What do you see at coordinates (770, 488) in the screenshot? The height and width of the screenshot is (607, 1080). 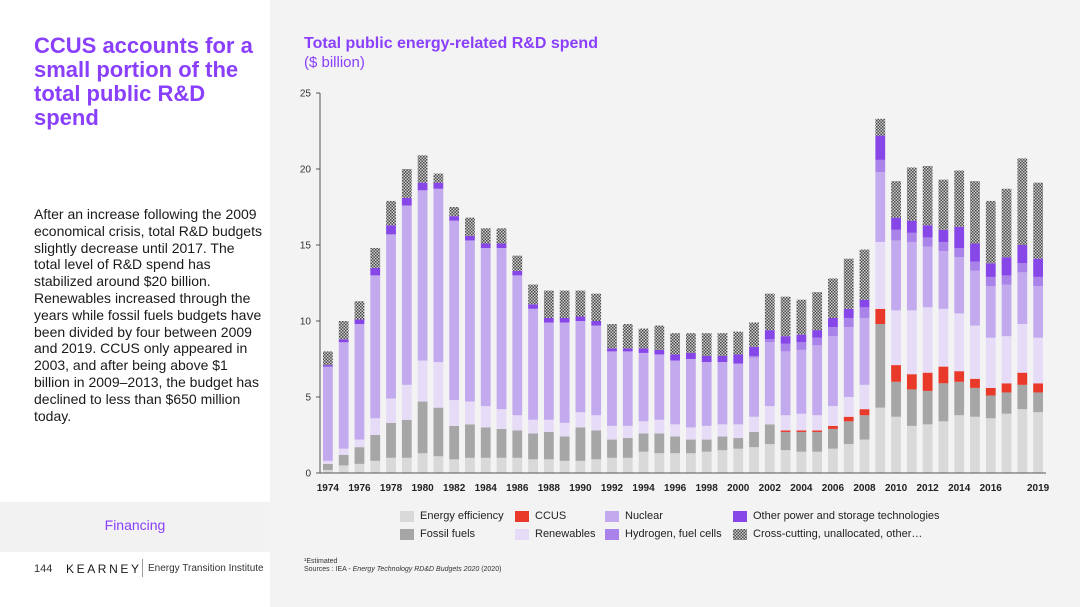 I see `x-tick-label: 2002` at bounding box center [770, 488].